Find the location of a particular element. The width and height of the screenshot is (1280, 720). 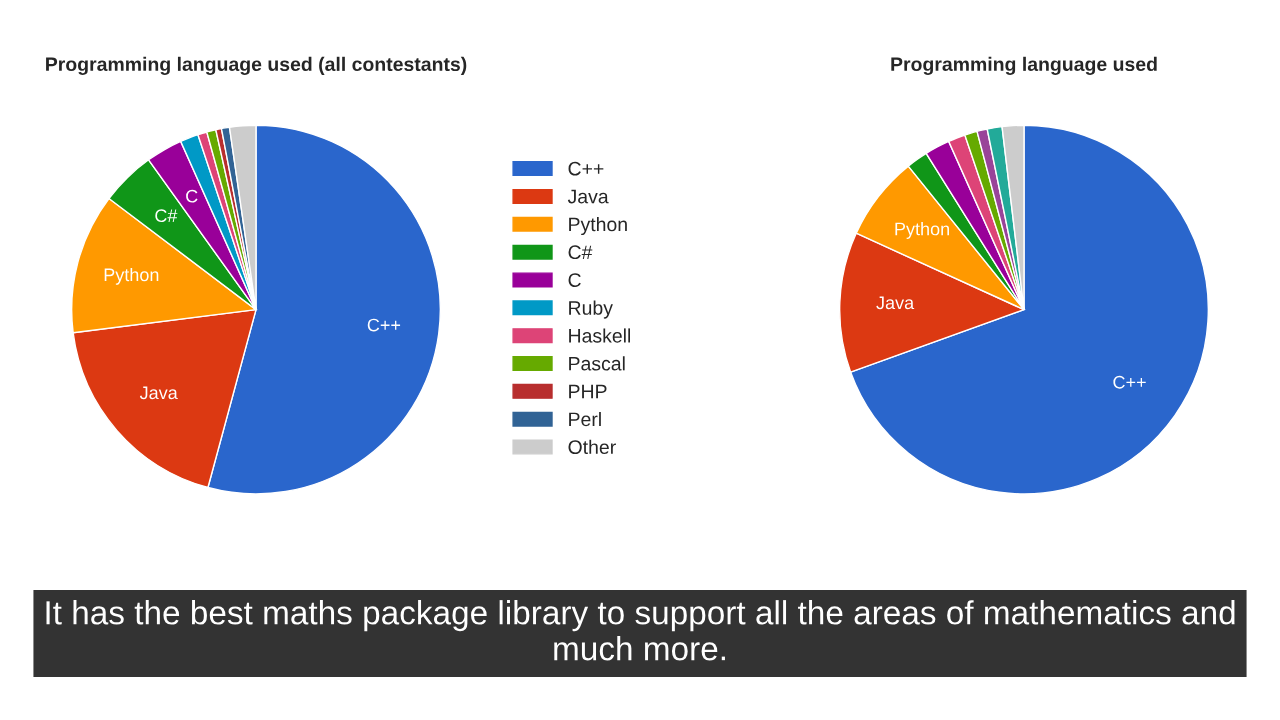

legend-label: C is located at coordinates (574, 280).